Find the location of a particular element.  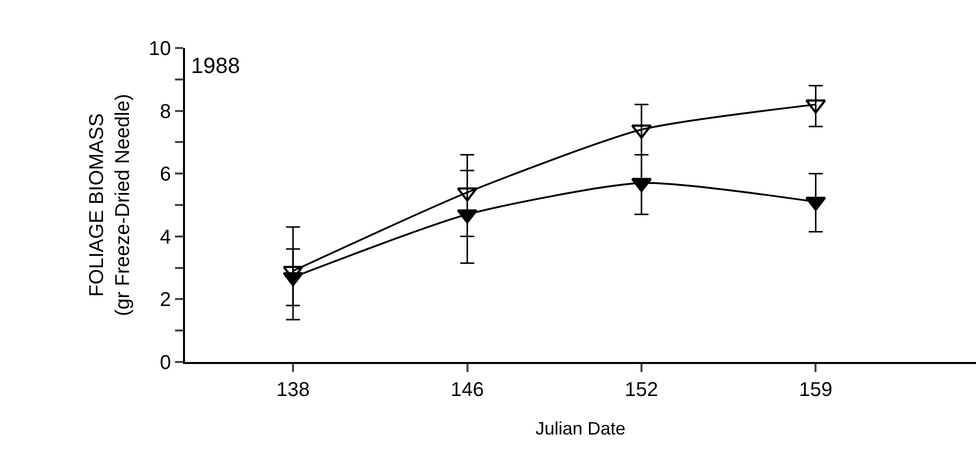

x-tick-label: 152 is located at coordinates (641, 390).